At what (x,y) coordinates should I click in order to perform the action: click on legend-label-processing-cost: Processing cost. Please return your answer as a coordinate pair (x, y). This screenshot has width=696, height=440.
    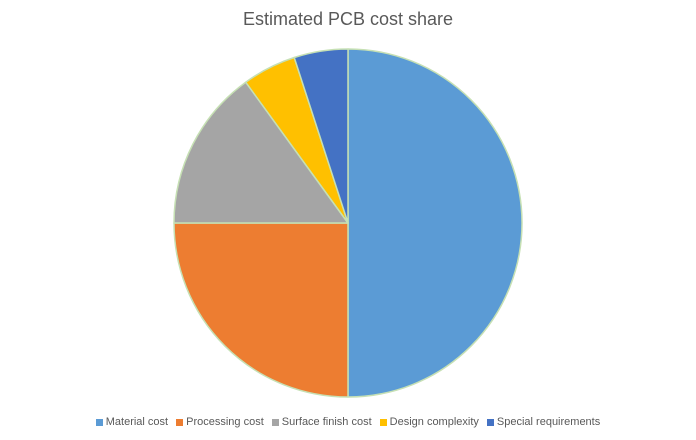
    Looking at the image, I should click on (225, 422).